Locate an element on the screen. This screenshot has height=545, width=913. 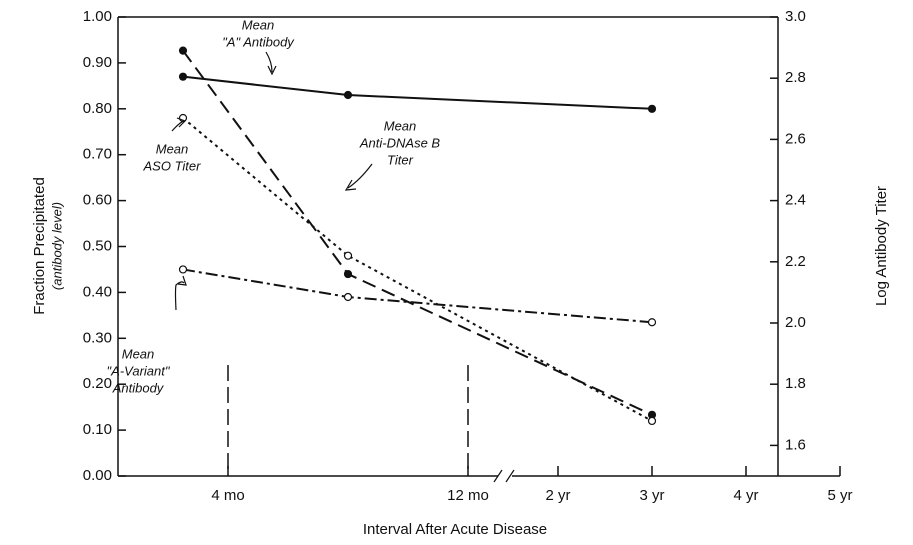
y-tick-label: 0.80 is located at coordinates (97, 108).